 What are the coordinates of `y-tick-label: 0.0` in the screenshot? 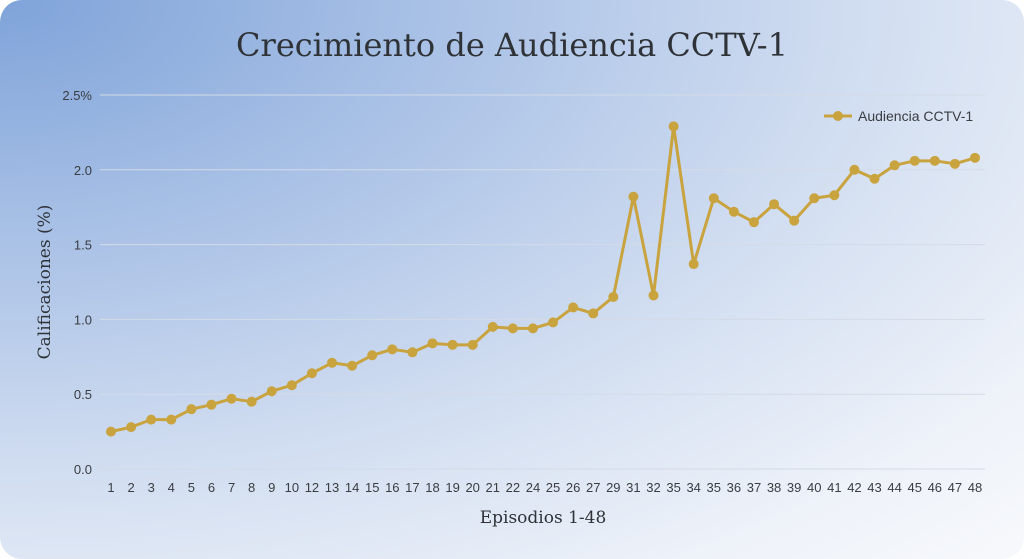 It's located at (83, 469).